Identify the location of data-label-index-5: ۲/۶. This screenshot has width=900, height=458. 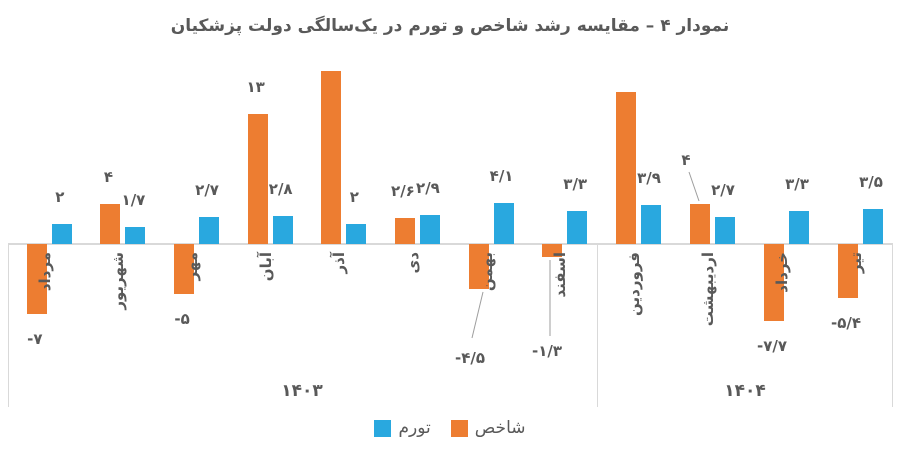
(403, 191).